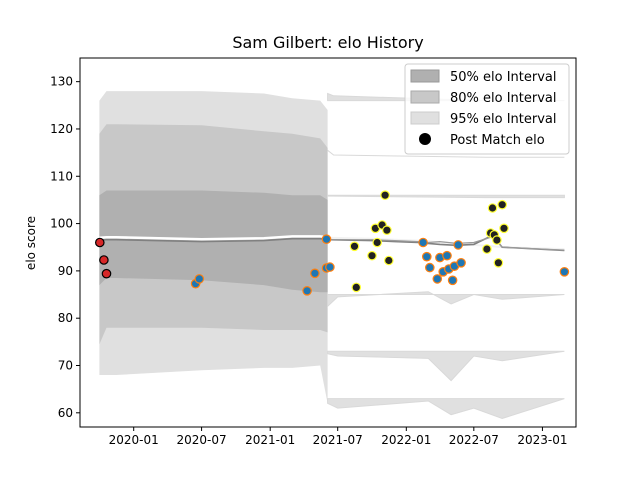 This screenshot has height=480, width=640. What do you see at coordinates (202, 440) in the screenshot?
I see `x-tick-label: 2020-07` at bounding box center [202, 440].